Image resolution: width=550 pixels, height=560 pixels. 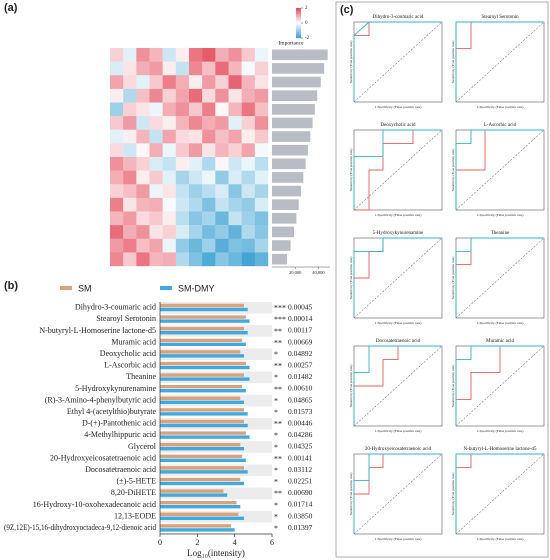 What do you see at coordinates (133, 492) in the screenshot?
I see `category-label: 8,20-DiHETE` at bounding box center [133, 492].